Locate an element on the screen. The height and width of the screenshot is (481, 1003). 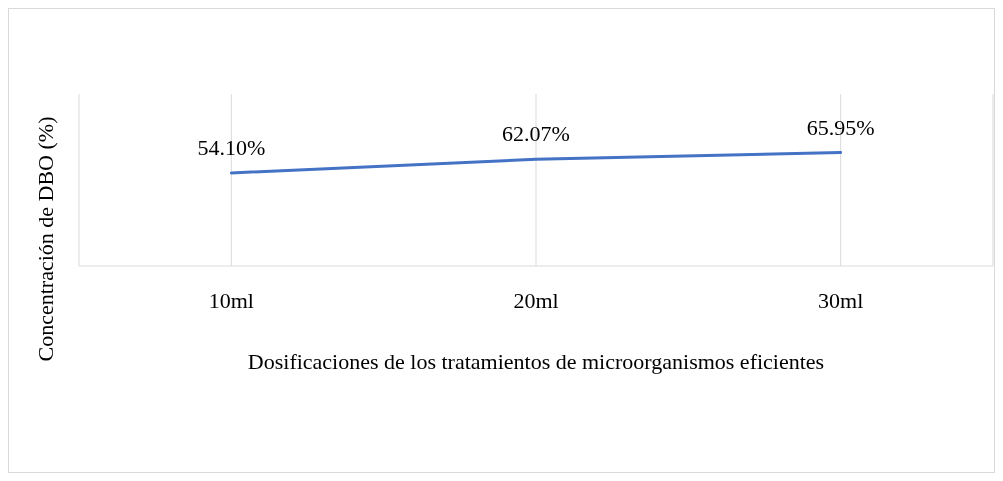
data-label: 62.07% is located at coordinates (536, 134).